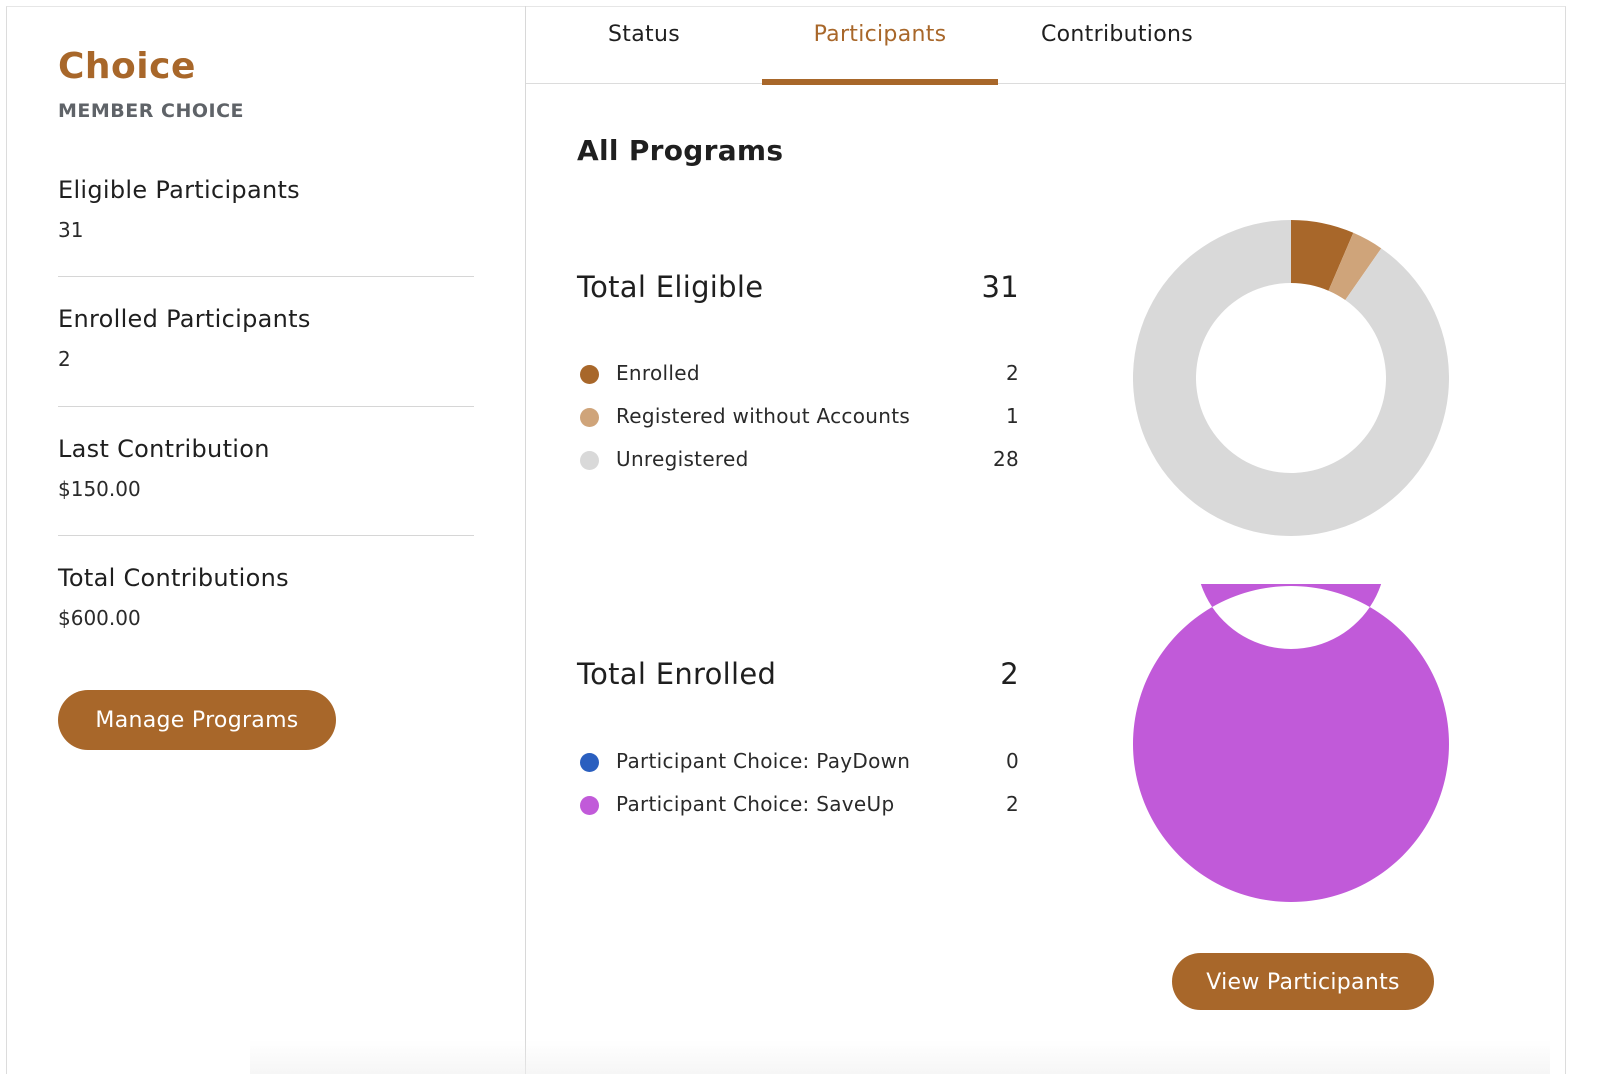 The width and height of the screenshot is (1600, 1074). I want to click on legend-item-saveup: Participant Choice: SaveUp 2, so click(799, 806).